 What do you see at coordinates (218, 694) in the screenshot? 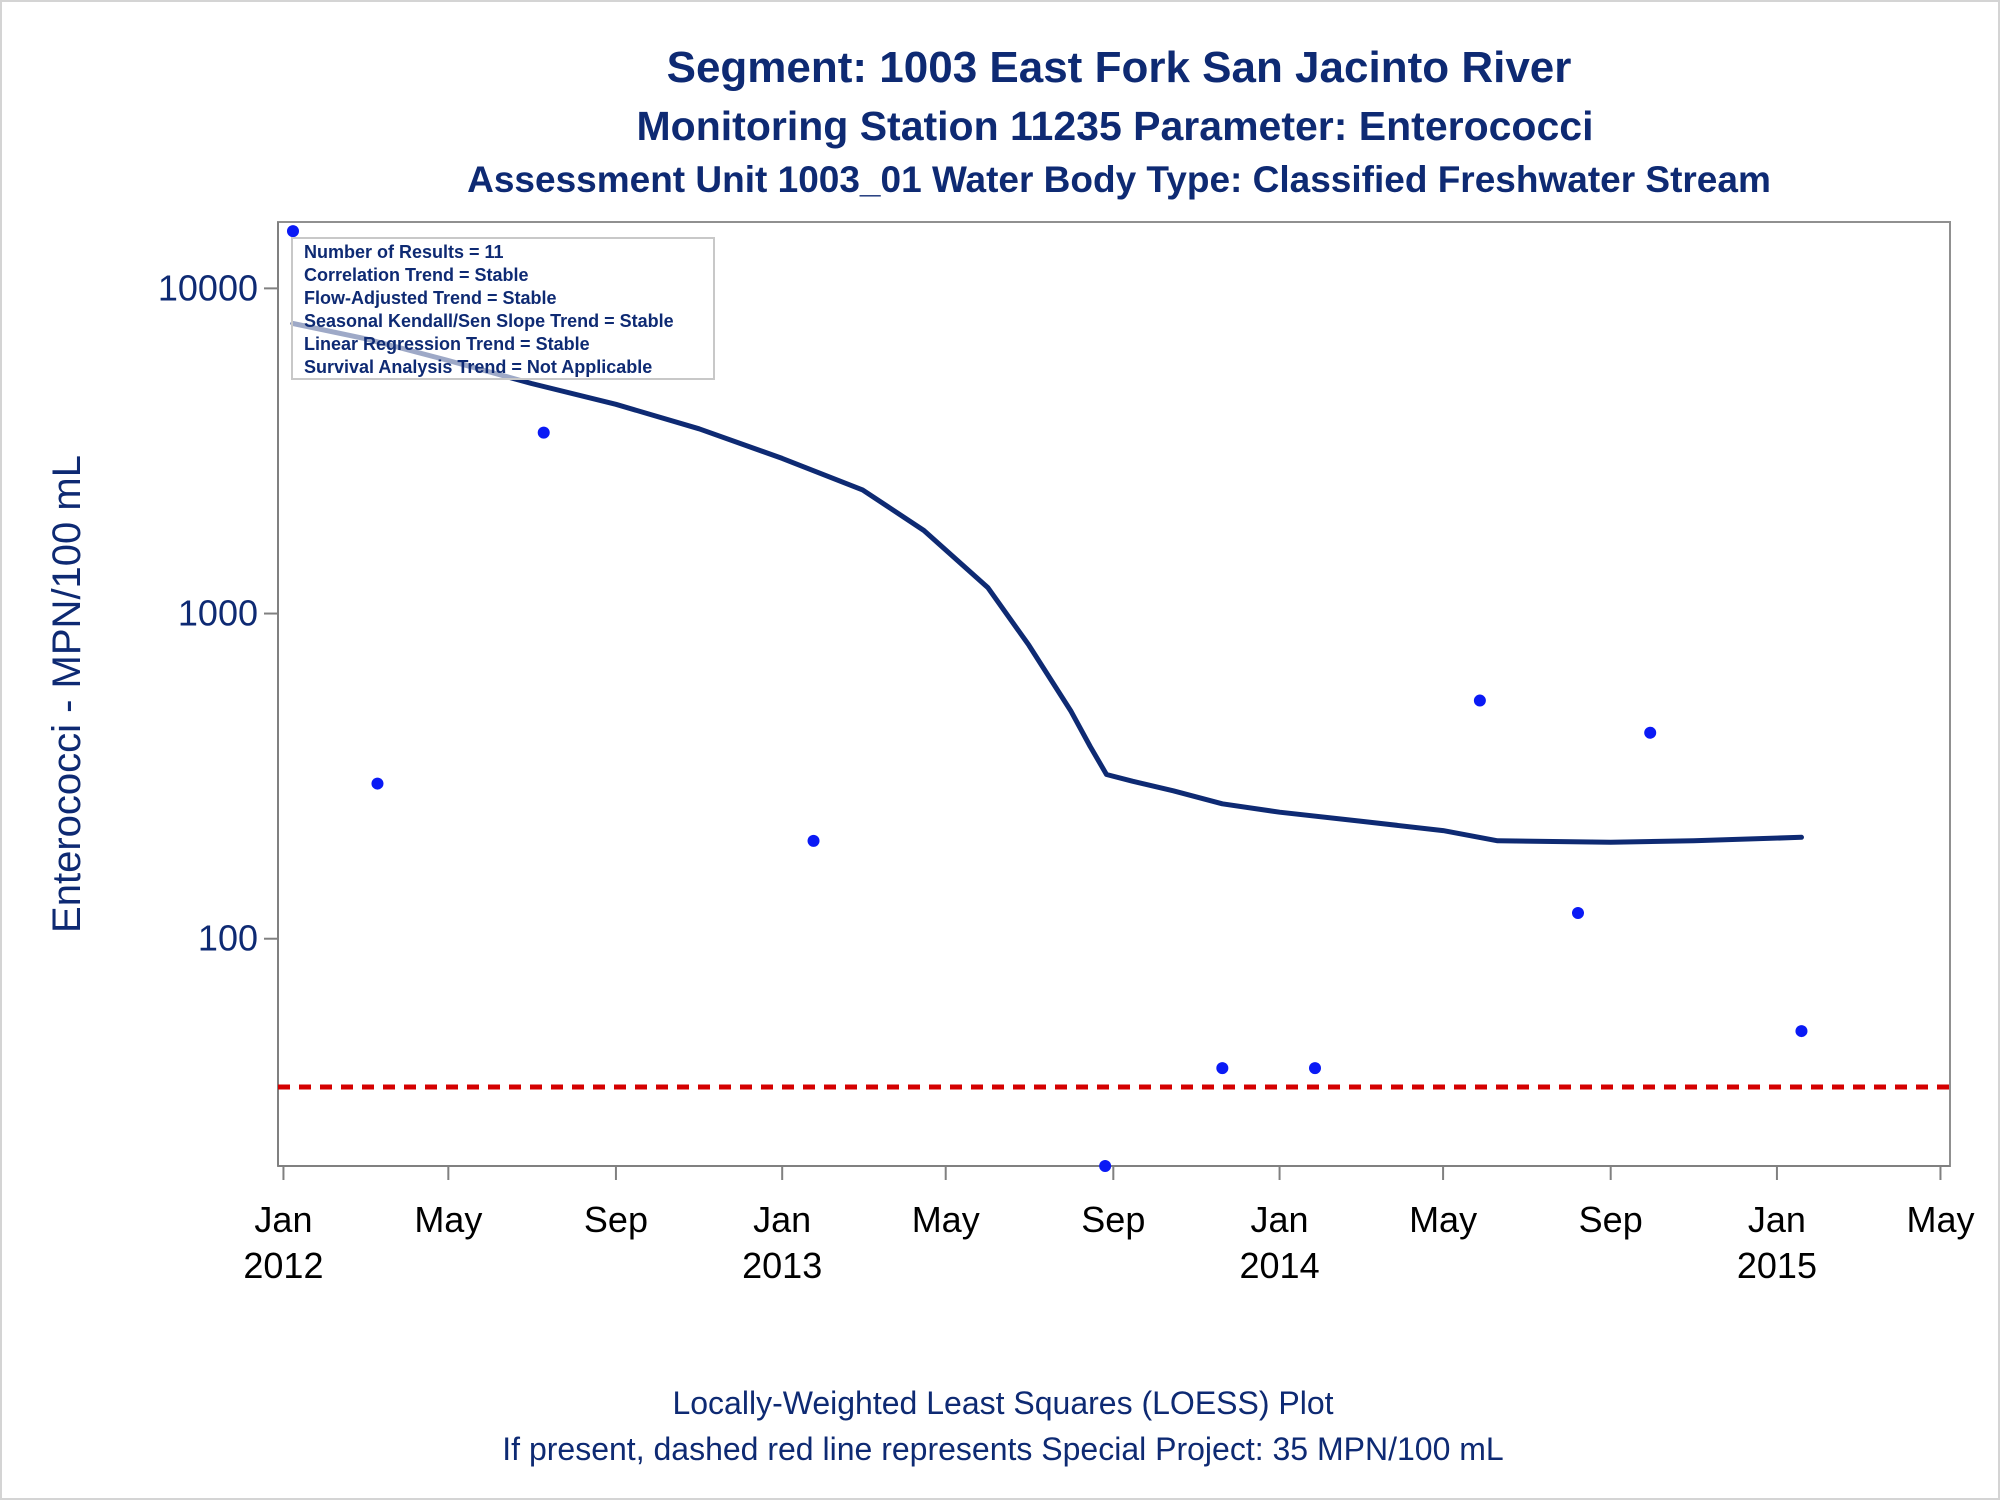
I see `y-axis: 100 1000 10000` at bounding box center [218, 694].